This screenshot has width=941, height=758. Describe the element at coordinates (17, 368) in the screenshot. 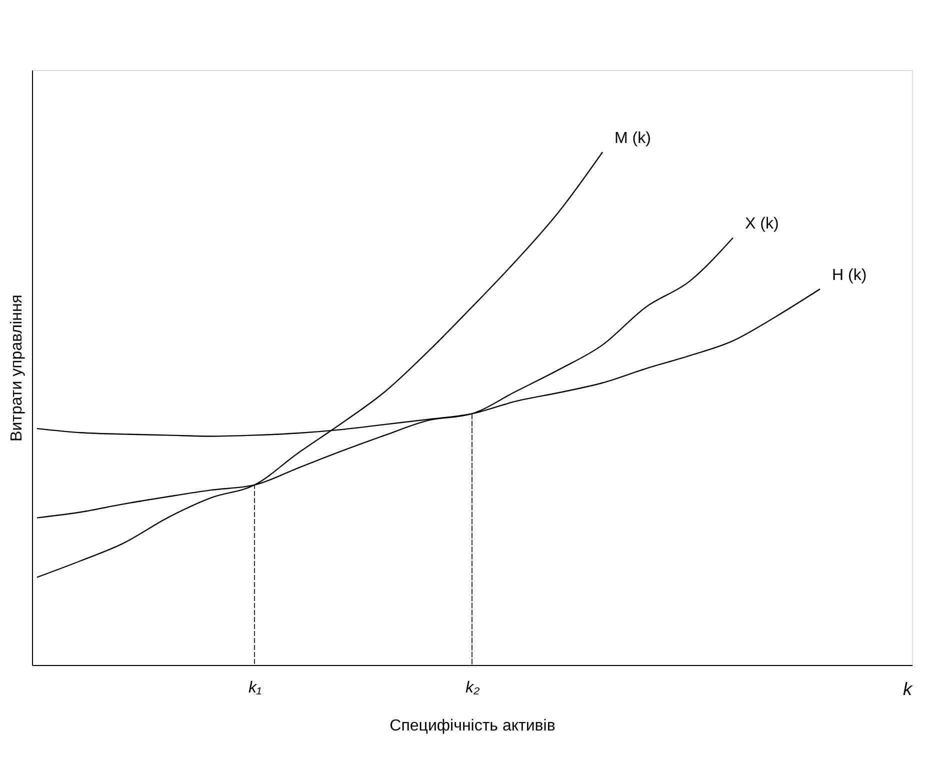

I see `y-axis-title: Витрати управління` at that location.